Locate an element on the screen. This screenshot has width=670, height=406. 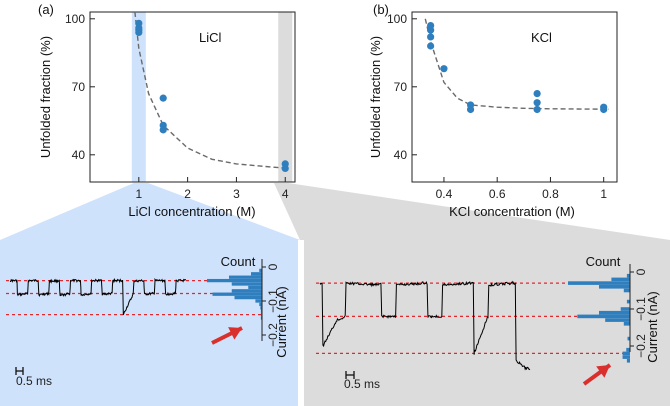
licl-fit-curve is located at coordinates (211, 90).